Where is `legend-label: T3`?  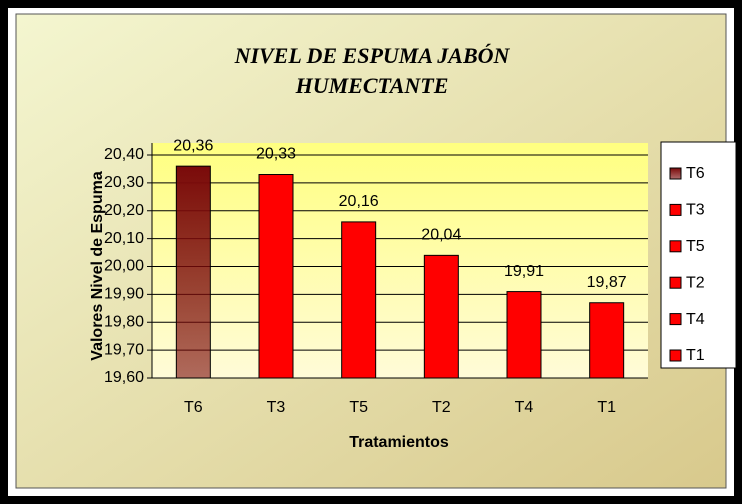
legend-label: T3 is located at coordinates (695, 210).